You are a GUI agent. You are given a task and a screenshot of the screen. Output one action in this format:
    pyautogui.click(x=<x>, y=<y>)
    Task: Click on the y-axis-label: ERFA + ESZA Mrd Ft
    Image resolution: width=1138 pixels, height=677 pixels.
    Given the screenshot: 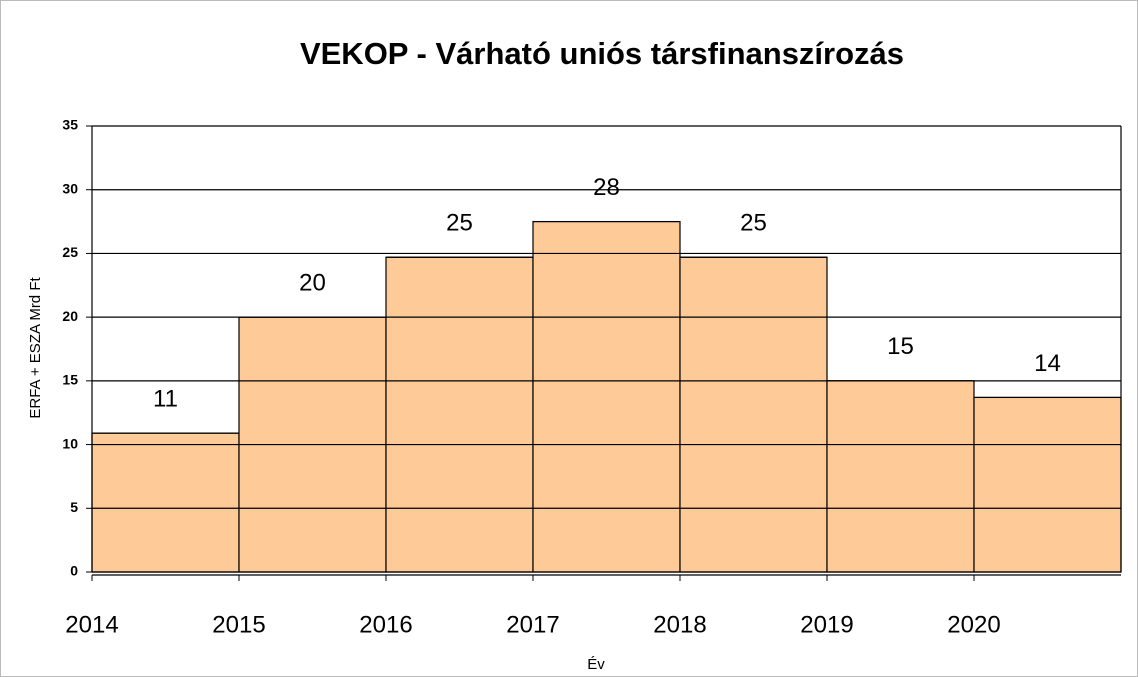 What is the action you would take?
    pyautogui.click(x=35, y=348)
    